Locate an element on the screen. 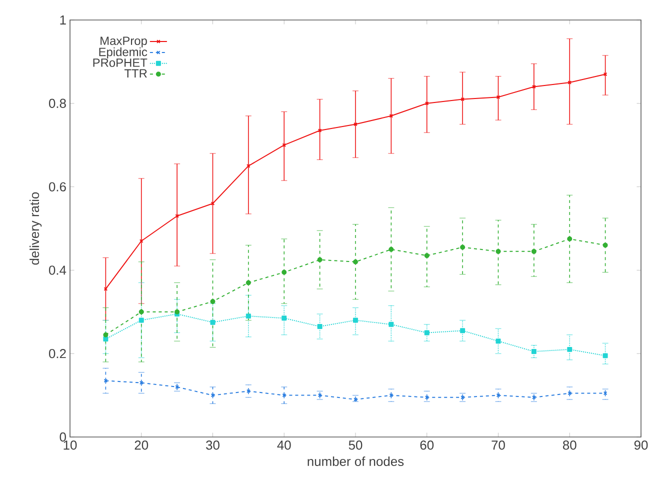  y-tick-label: 0 is located at coordinates (63, 437).